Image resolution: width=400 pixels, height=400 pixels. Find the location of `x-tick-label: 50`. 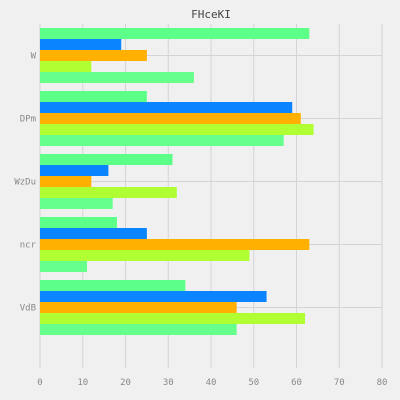

x-tick-label: 50 is located at coordinates (253, 383).